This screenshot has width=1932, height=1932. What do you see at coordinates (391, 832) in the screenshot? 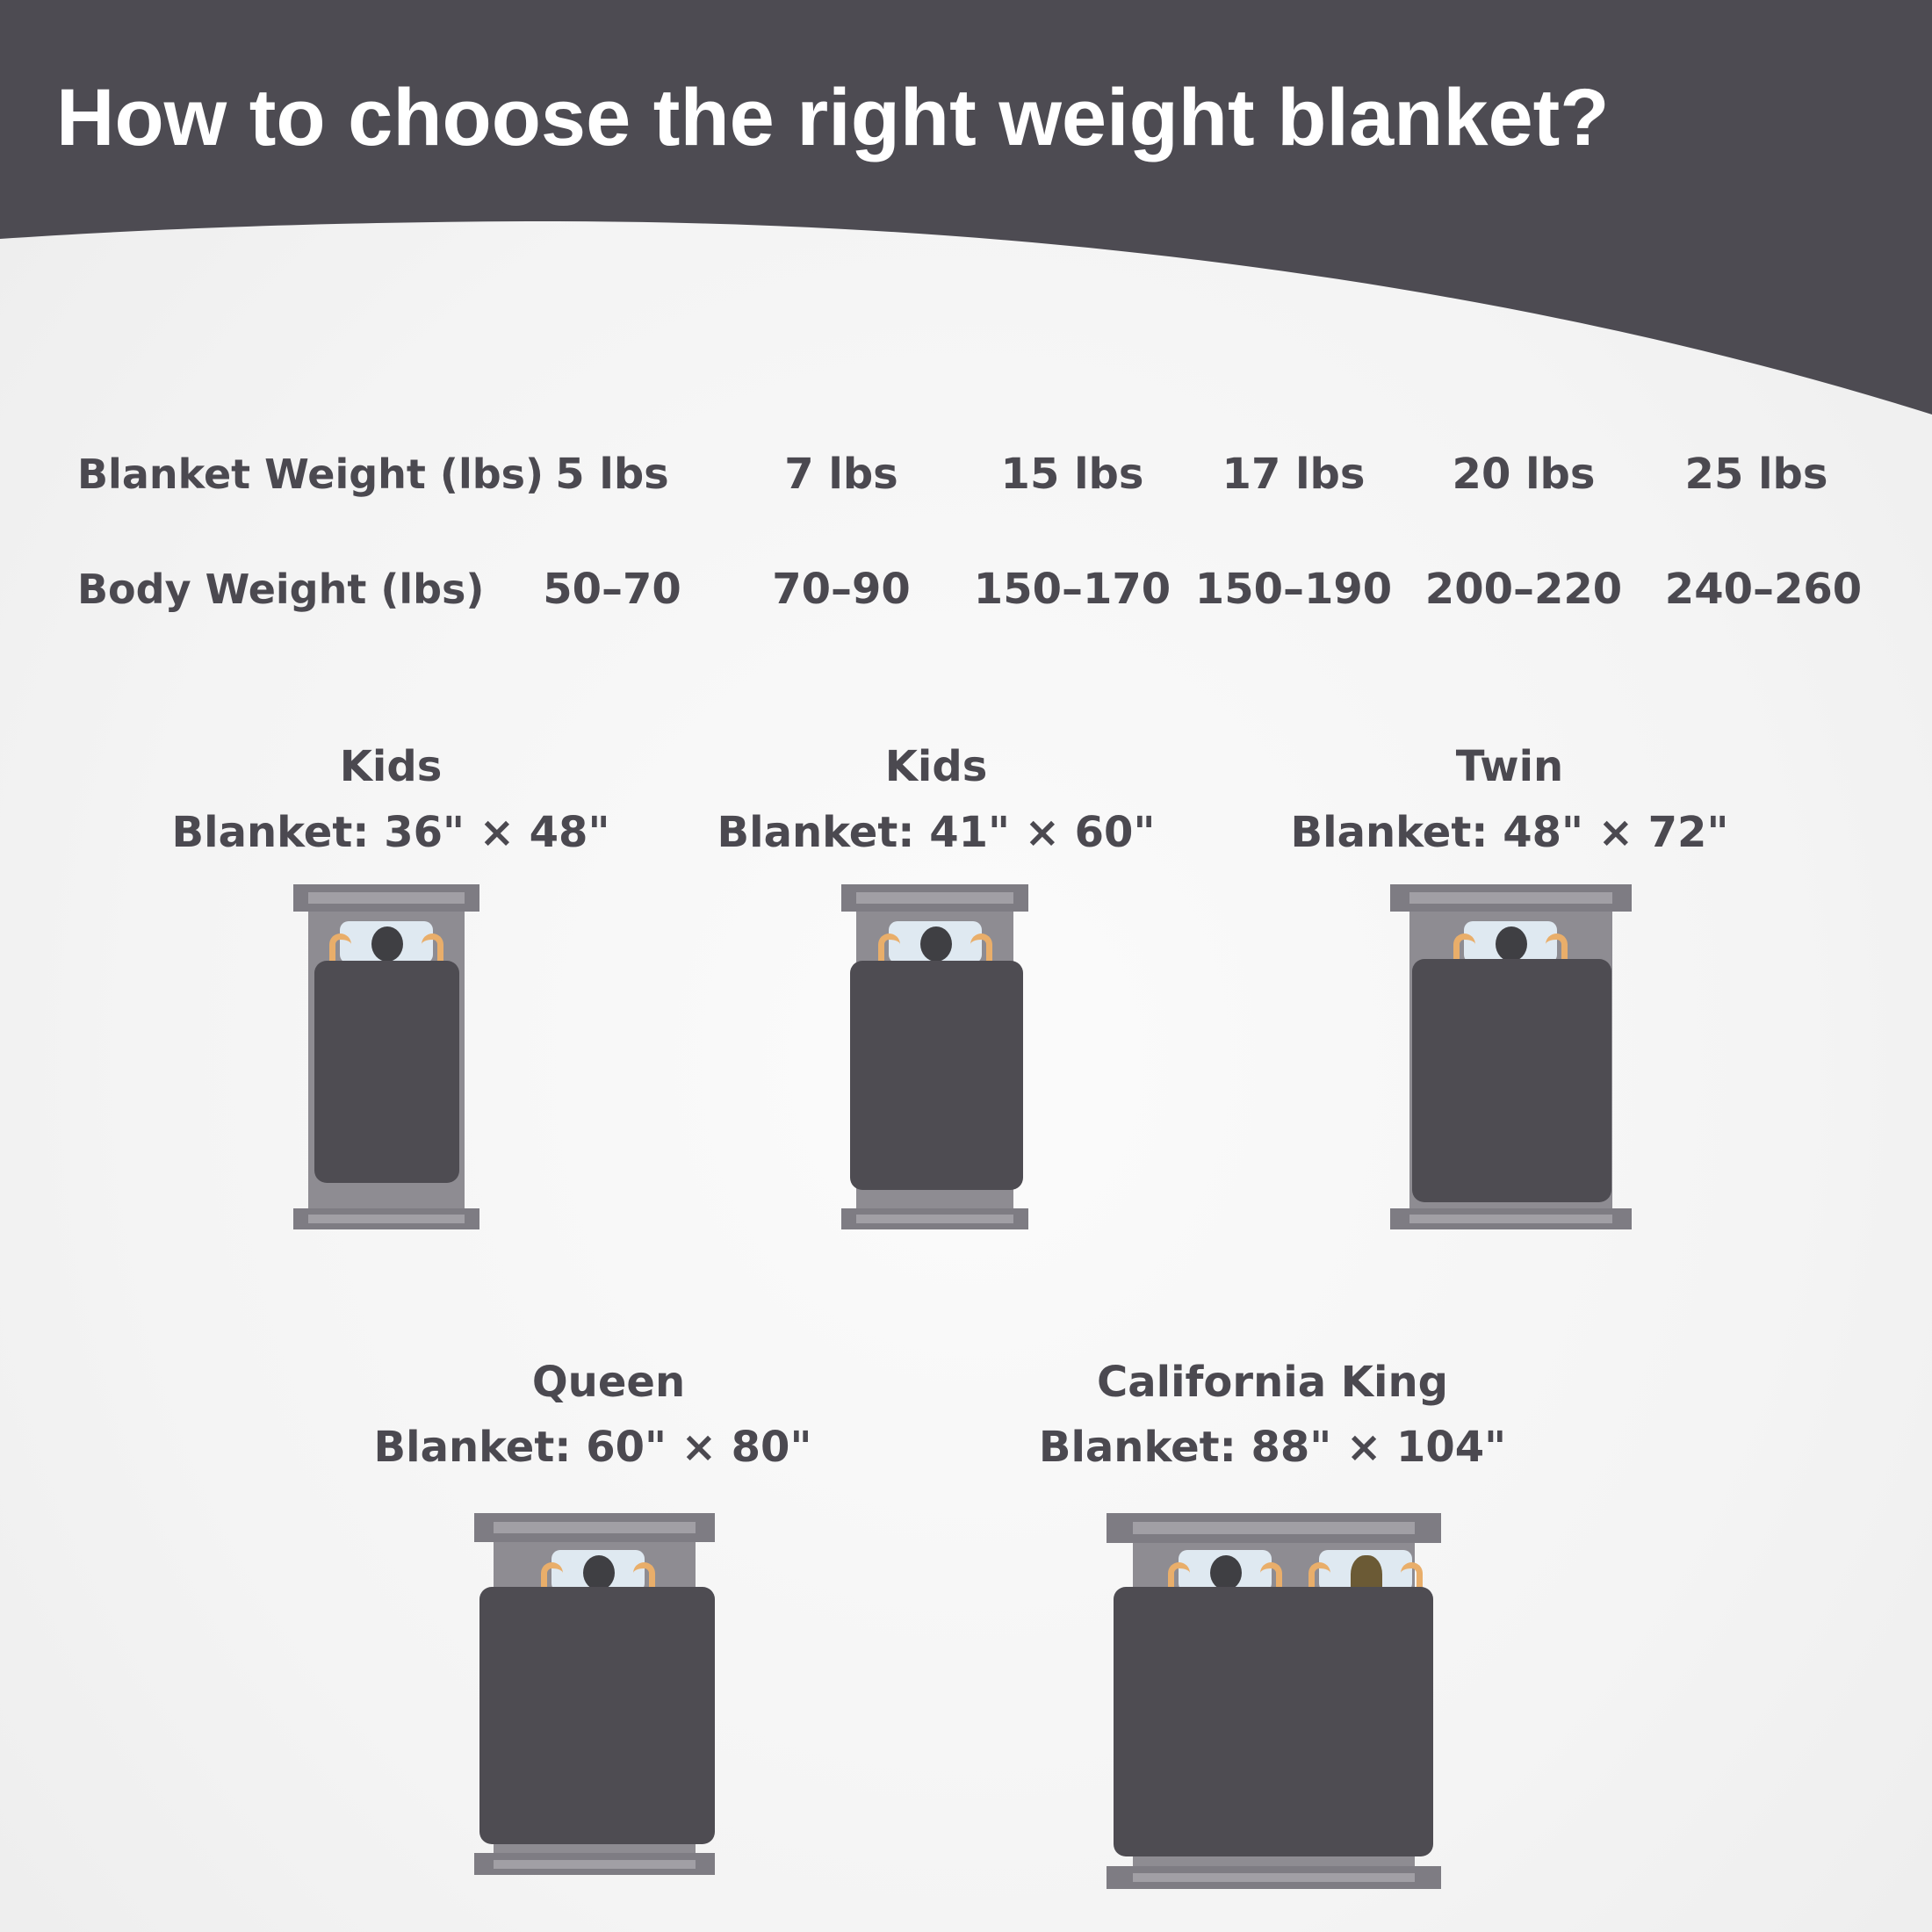
I see `blanket-size: Blanket: 36" × 48"` at bounding box center [391, 832].